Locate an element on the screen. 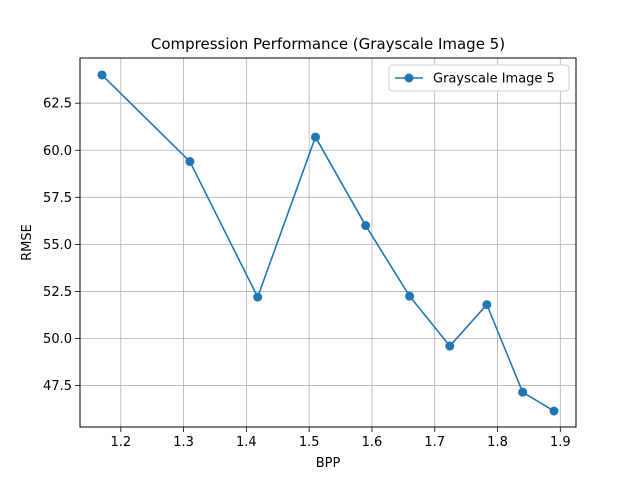 The image size is (640, 480). x-tick-label: 1.7 is located at coordinates (434, 442).